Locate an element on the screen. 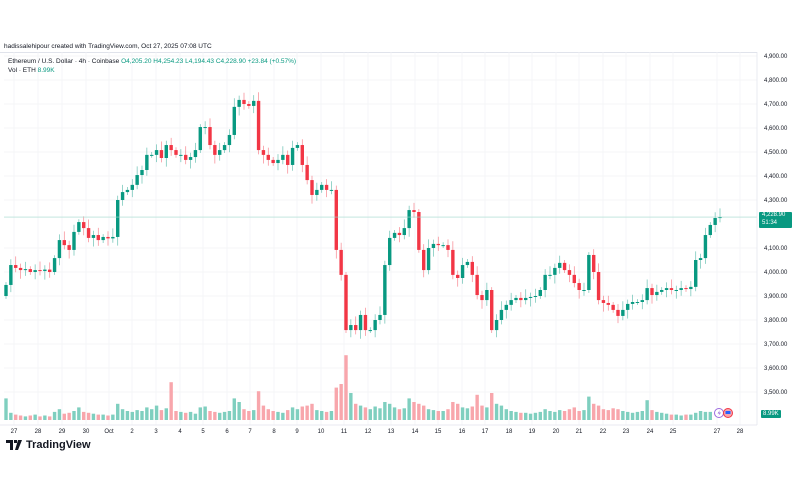 The image size is (800, 500). x-tick-label: 10 is located at coordinates (321, 432).